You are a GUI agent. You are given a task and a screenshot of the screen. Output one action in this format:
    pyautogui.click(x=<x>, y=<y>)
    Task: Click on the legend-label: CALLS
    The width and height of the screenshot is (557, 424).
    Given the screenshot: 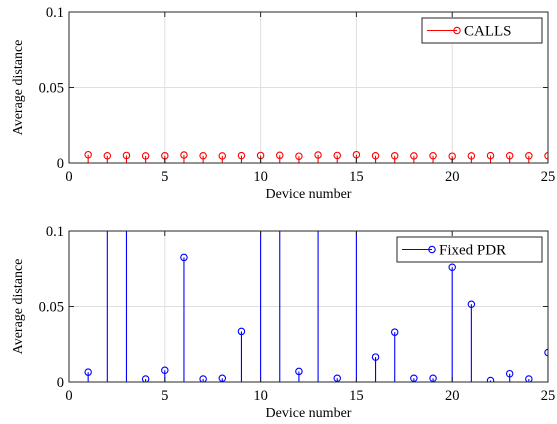 What is the action you would take?
    pyautogui.click(x=488, y=32)
    